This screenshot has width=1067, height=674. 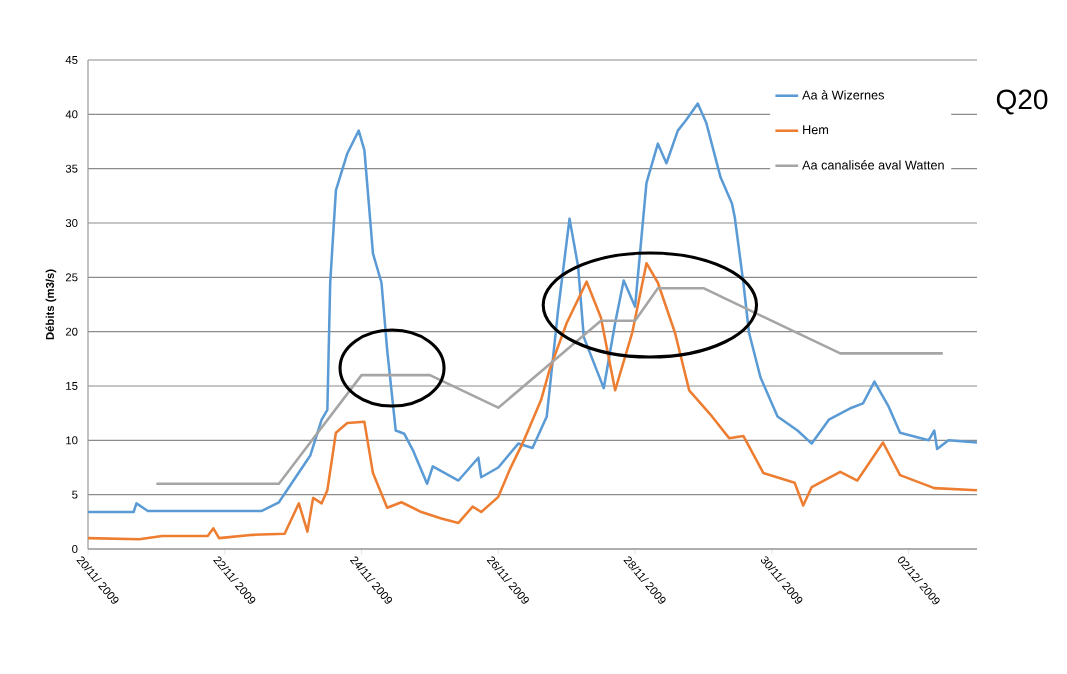 What do you see at coordinates (71, 114) in the screenshot?
I see `y-tick-label: 40` at bounding box center [71, 114].